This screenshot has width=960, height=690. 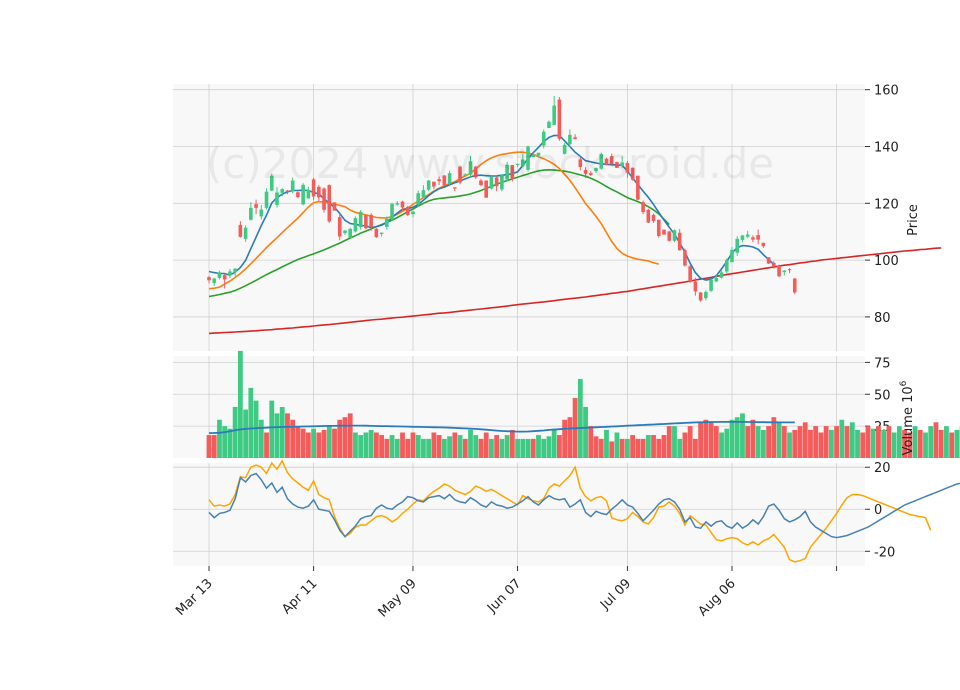 I want to click on x-tick-label: Mar 13, so click(x=194, y=597).